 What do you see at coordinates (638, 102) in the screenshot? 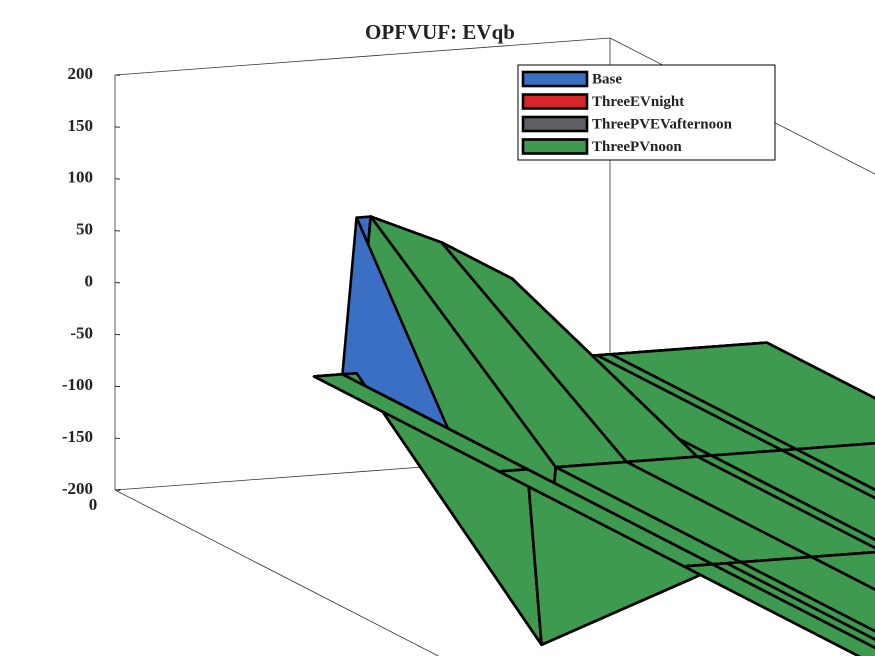
I see `legend-label: ThreeEVnight` at bounding box center [638, 102].